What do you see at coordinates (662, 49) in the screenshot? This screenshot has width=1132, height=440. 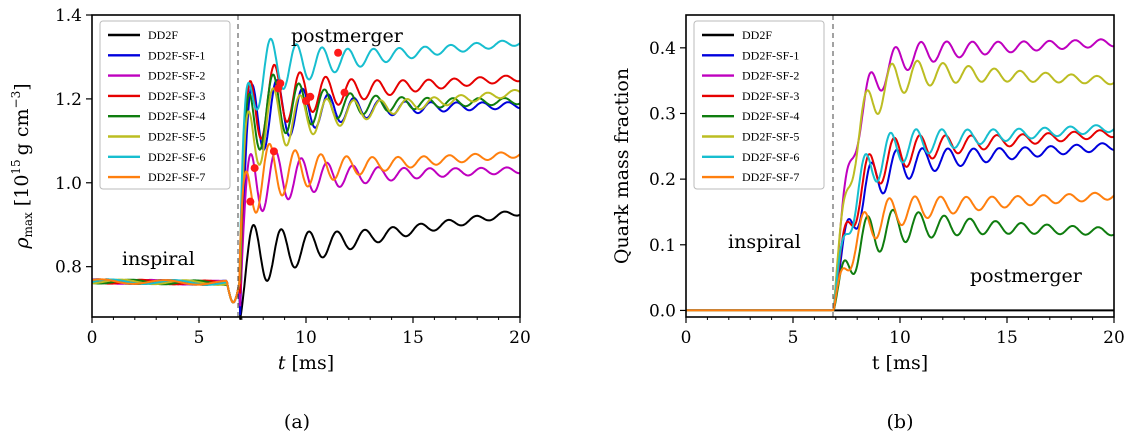 I see `y-tick-label: 0.4` at bounding box center [662, 49].